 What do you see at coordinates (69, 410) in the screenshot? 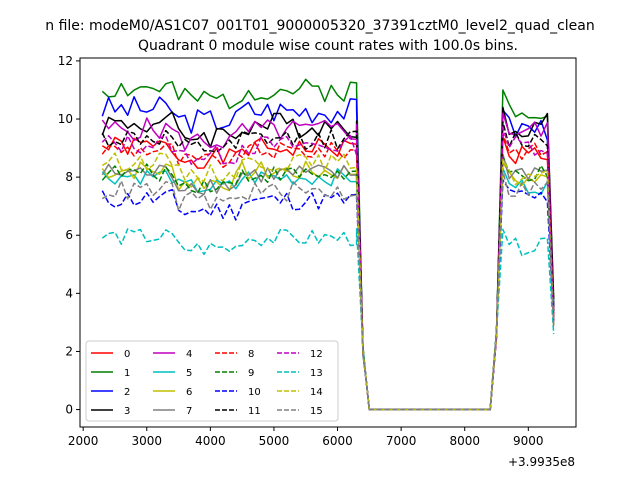
I see `y-tick-label-0: 0` at bounding box center [69, 410].